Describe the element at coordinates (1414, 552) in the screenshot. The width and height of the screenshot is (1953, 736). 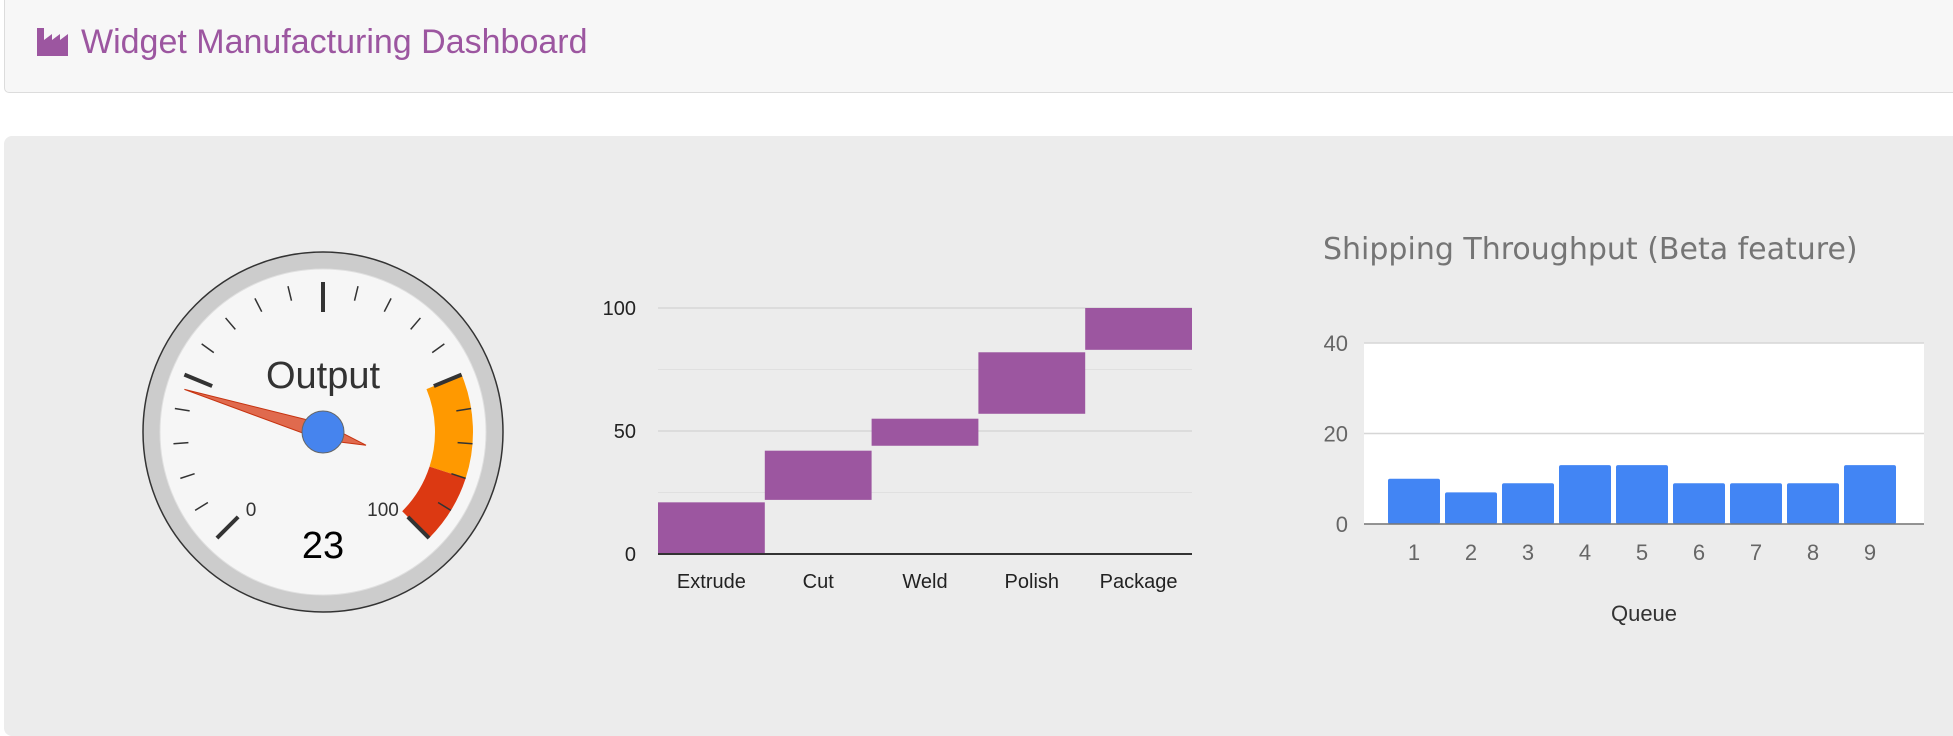
I see `throughput-x-tick: 1` at that location.